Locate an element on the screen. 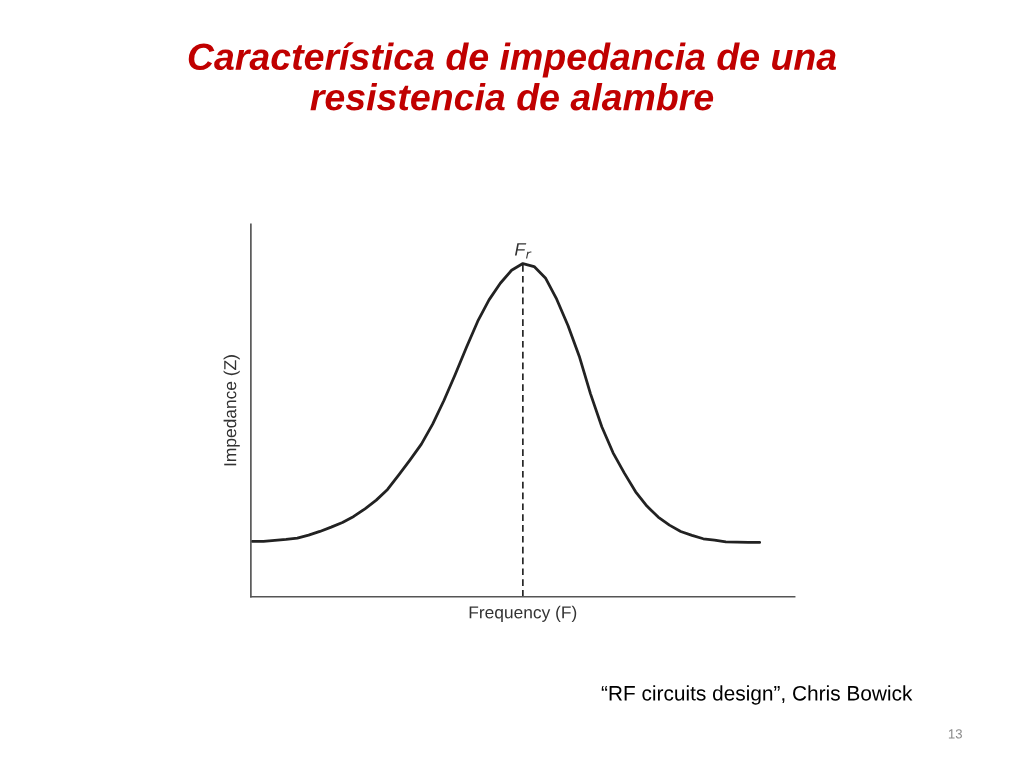 The width and height of the screenshot is (1024, 768). text: “RF circuits design”, Chris Bowick is located at coordinates (757, 695).